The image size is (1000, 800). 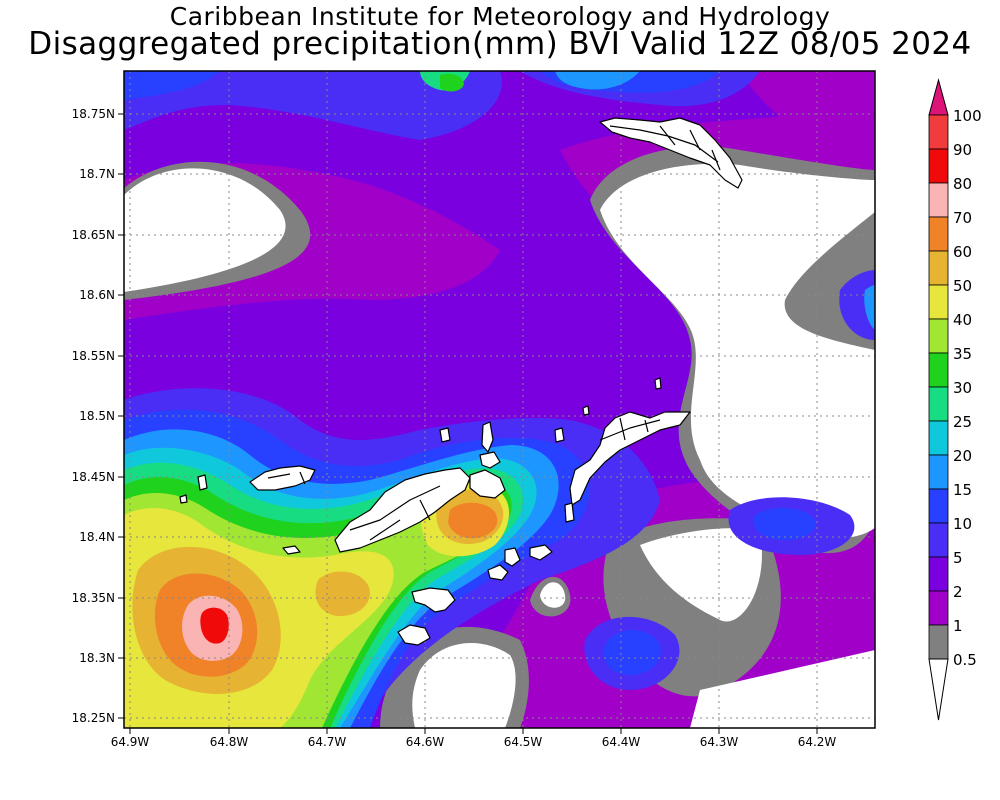 I want to click on lat-tick-label: 18.25N, so click(x=93, y=718).